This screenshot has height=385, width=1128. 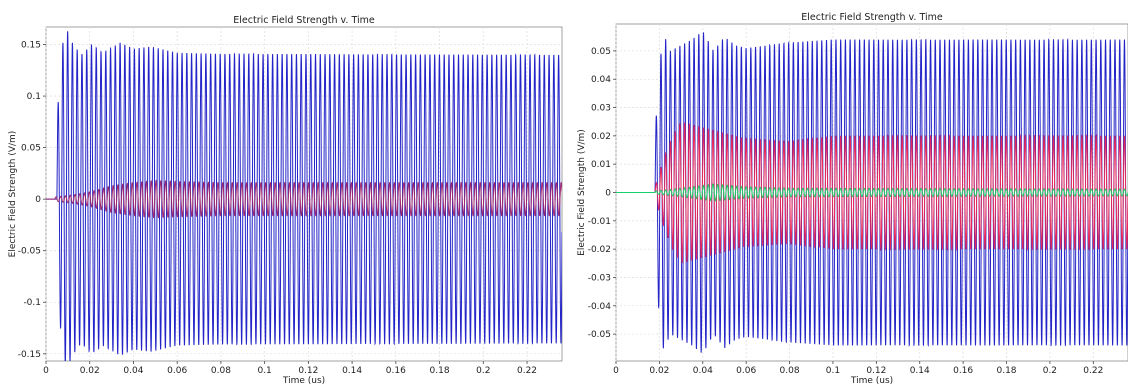 I want to click on y-tick-label: 0.03, so click(x=601, y=109).